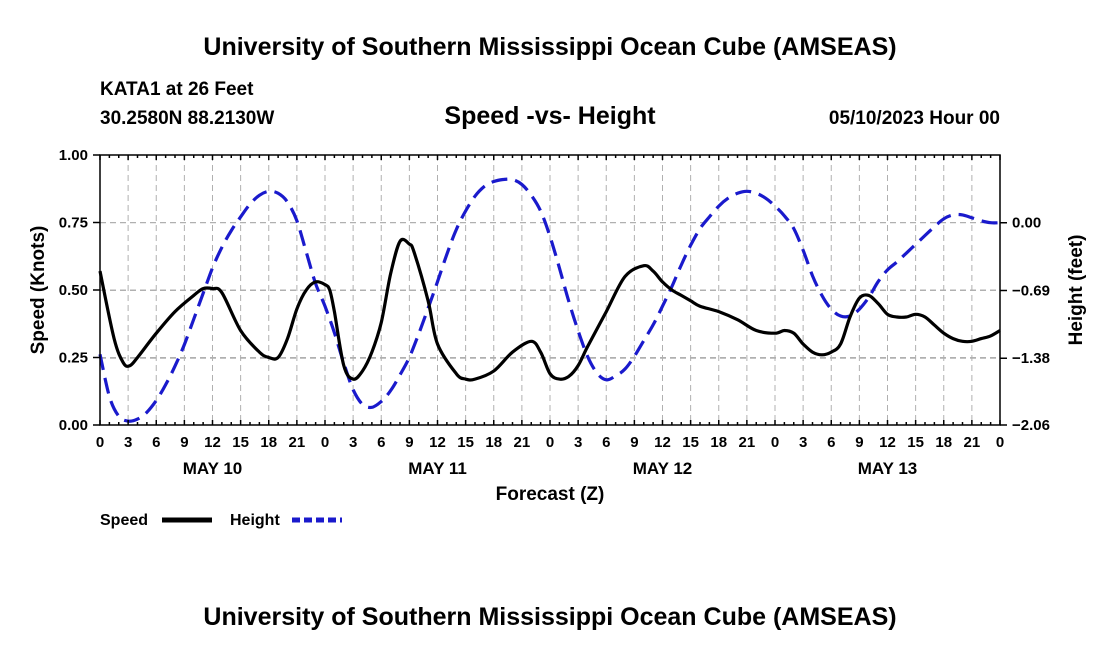  What do you see at coordinates (1031, 358) in the screenshot?
I see `y2-tick-label: −1.38` at bounding box center [1031, 358].